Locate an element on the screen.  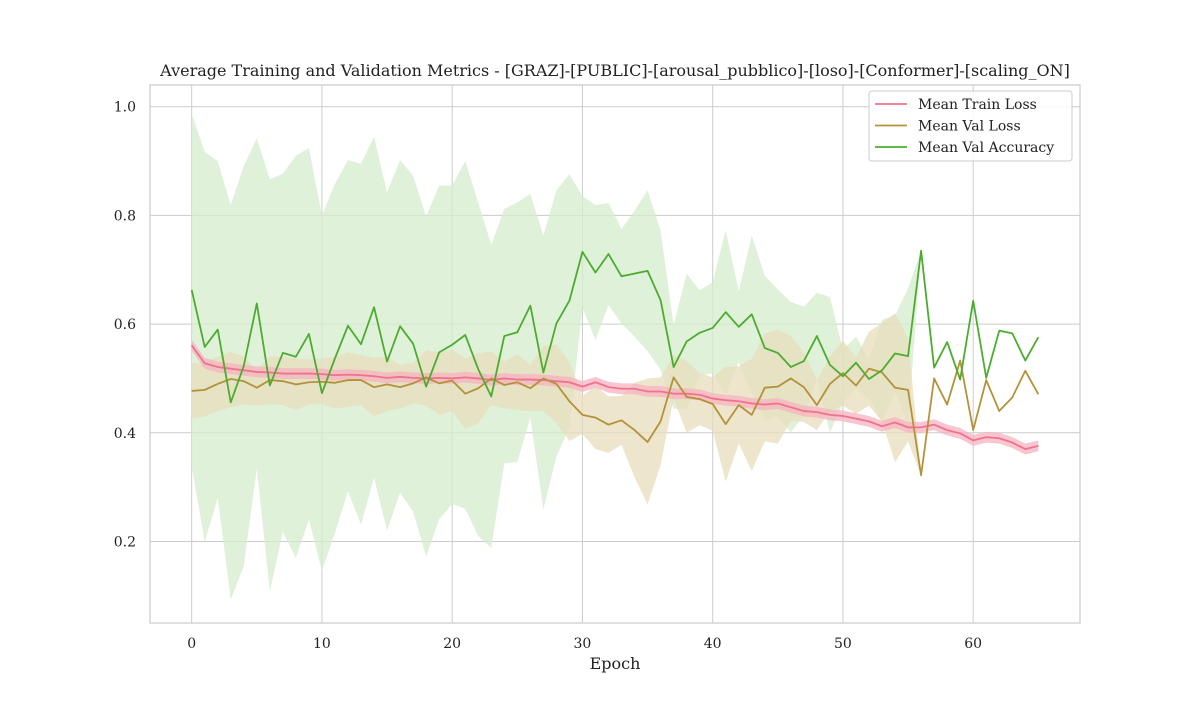
x-tick-label: 10 is located at coordinates (322, 644).